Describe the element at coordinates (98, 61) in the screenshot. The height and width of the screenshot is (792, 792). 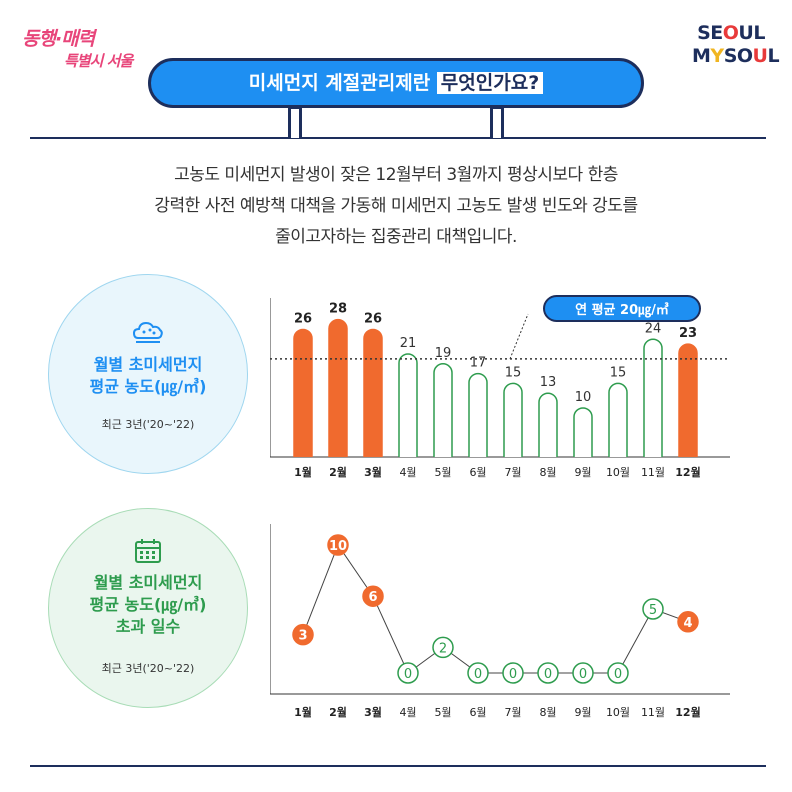
I see `slogan-line2: 특별시 서울` at that location.